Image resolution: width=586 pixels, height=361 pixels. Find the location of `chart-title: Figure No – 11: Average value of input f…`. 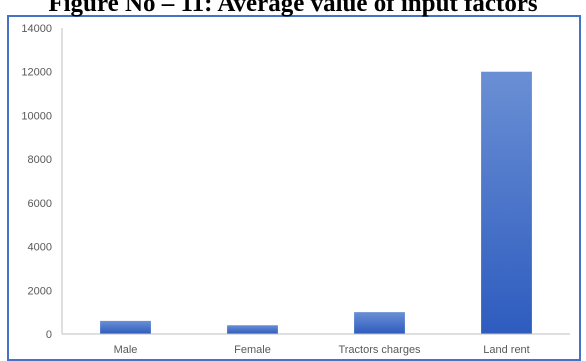

chart-title: Figure No – 11: Average value of input f… is located at coordinates (293, 8).